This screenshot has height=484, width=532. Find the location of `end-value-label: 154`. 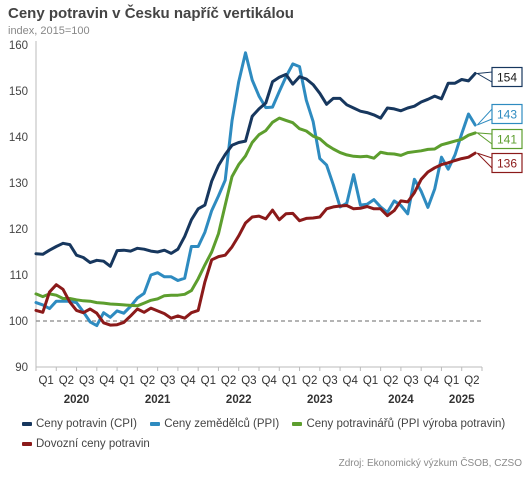

end-value-label: 154 is located at coordinates (507, 78).